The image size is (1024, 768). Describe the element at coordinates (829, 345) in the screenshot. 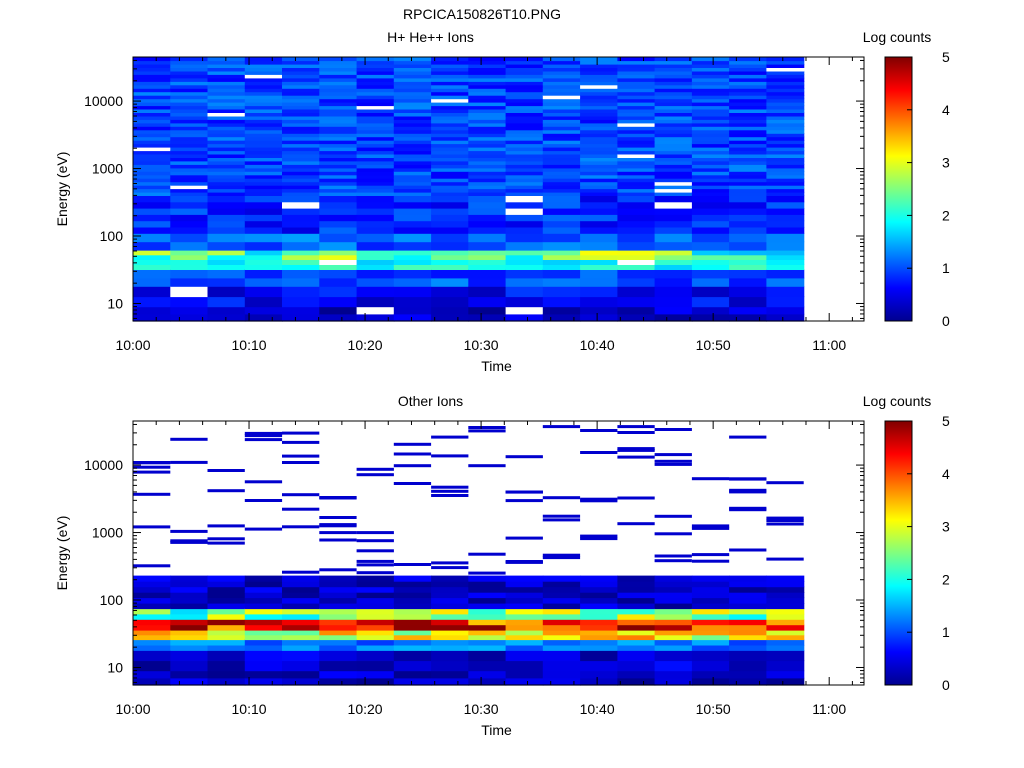

I see `x-tick-label: 11:00` at that location.